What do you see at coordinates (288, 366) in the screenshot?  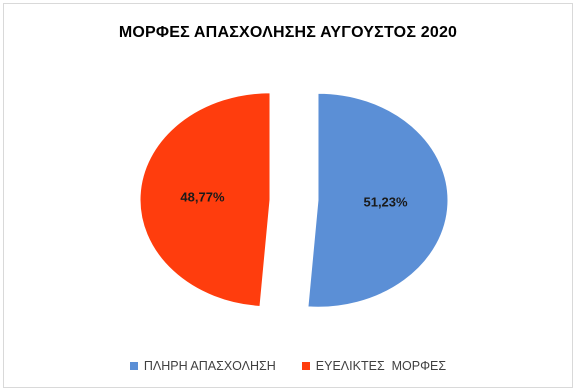 I see `legend: ΠΛΗΡΗ ΑΠΑΣΧΟΛΗΣΗ ΕΥΕΛΙΚΤΕΣ ΜΟΡΦΕΣ` at bounding box center [288, 366].